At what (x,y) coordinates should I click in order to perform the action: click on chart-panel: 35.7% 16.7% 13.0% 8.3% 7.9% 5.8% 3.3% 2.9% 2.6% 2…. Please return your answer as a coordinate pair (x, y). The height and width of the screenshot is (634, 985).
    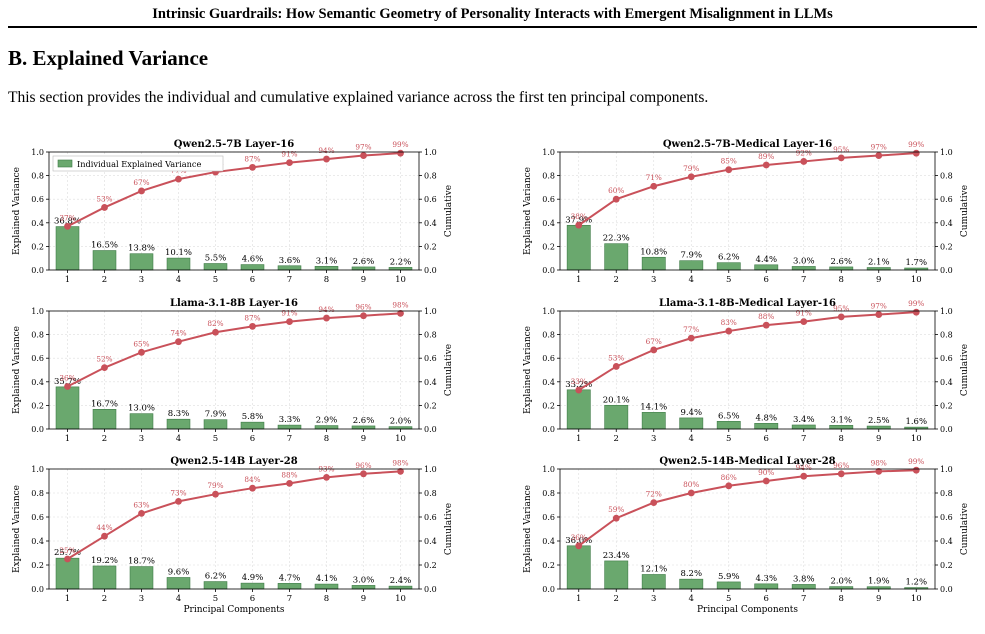
    Looking at the image, I should click on (233, 371).